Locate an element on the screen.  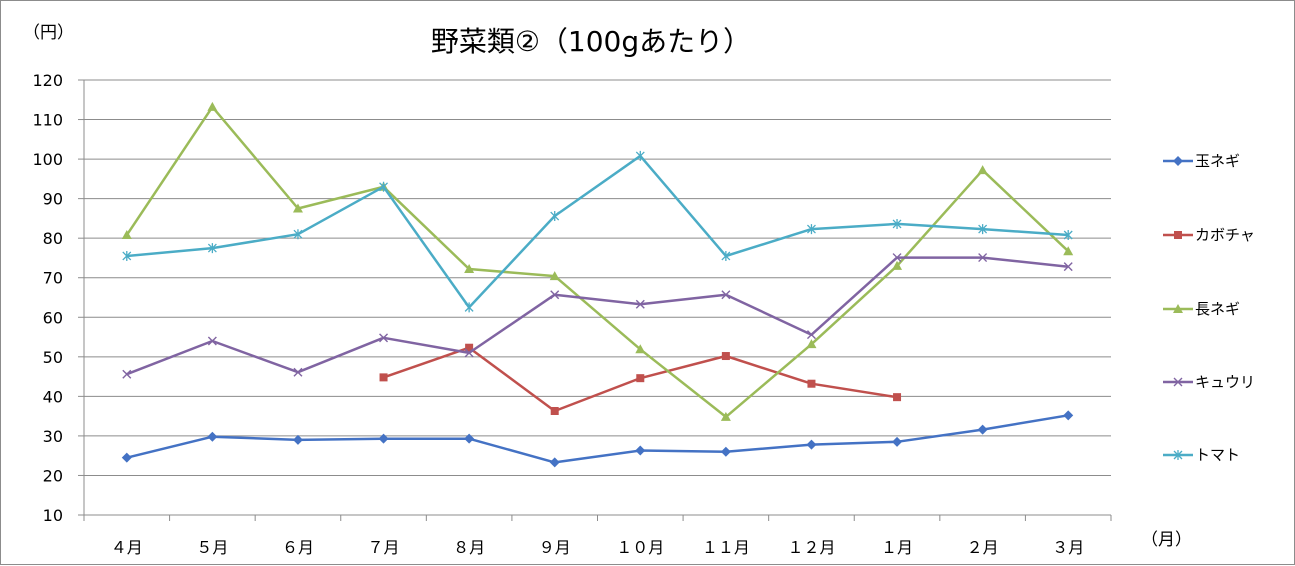
chart-title: 野菜類②（100gあたり） is located at coordinates (591, 41).